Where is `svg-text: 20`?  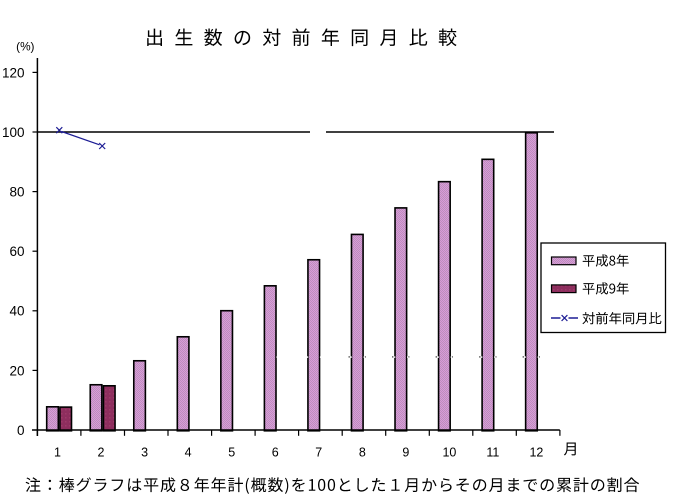 svg-text: 20 is located at coordinates (16, 370).